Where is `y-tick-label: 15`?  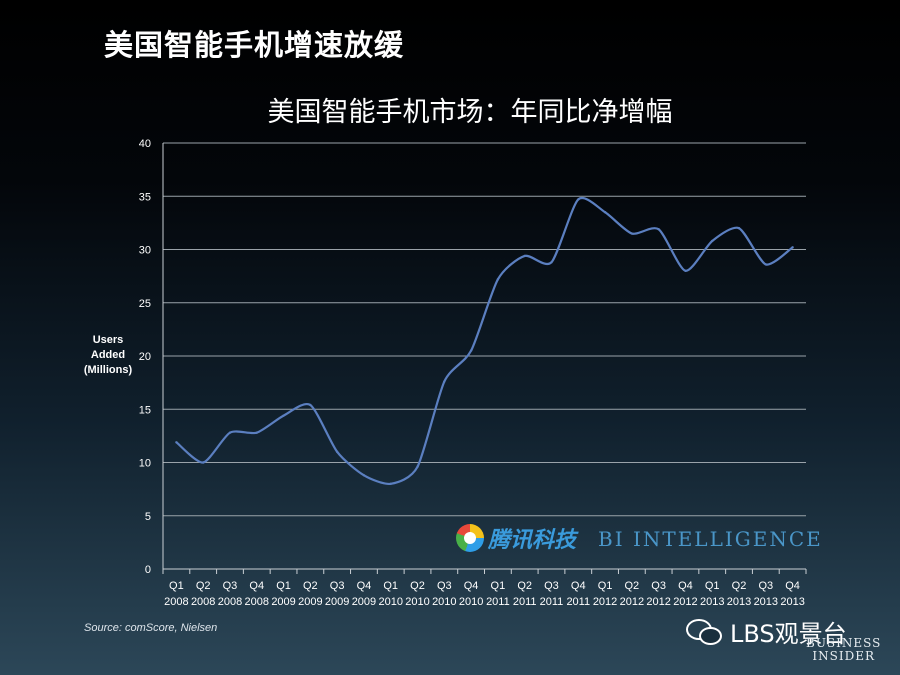
y-tick-label: 15 is located at coordinates (145, 410).